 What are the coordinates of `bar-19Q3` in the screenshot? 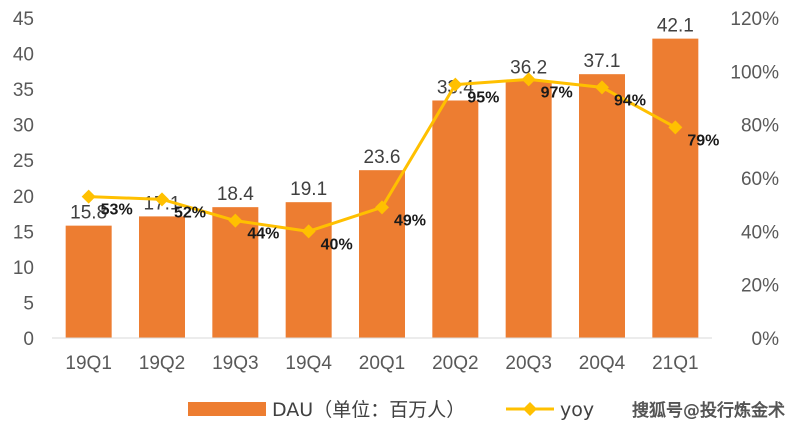 It's located at (235, 272).